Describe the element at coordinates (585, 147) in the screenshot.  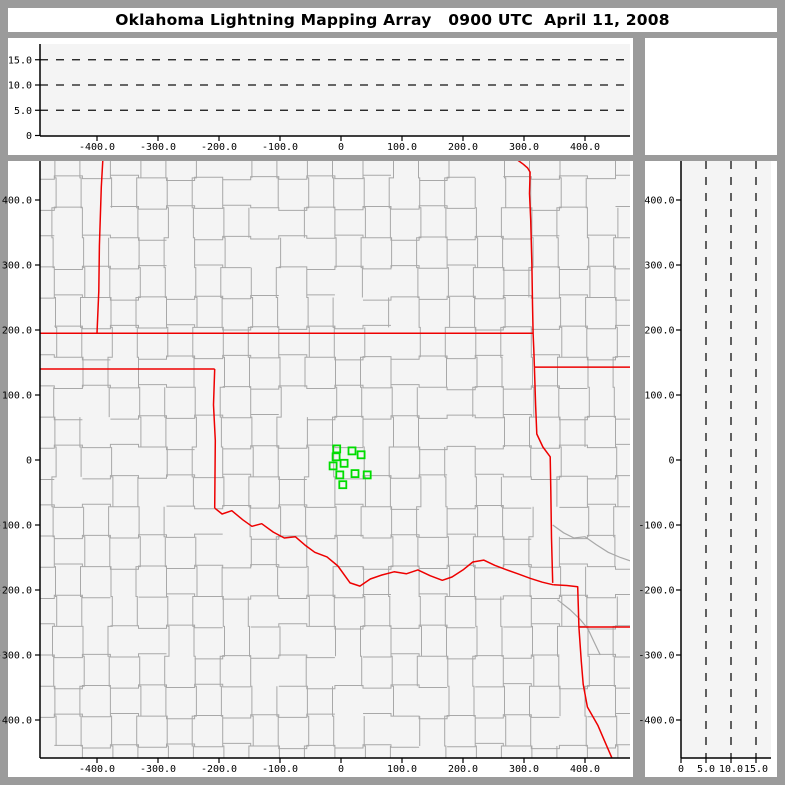
I see `top-x-tick-label: 400.0` at that location.